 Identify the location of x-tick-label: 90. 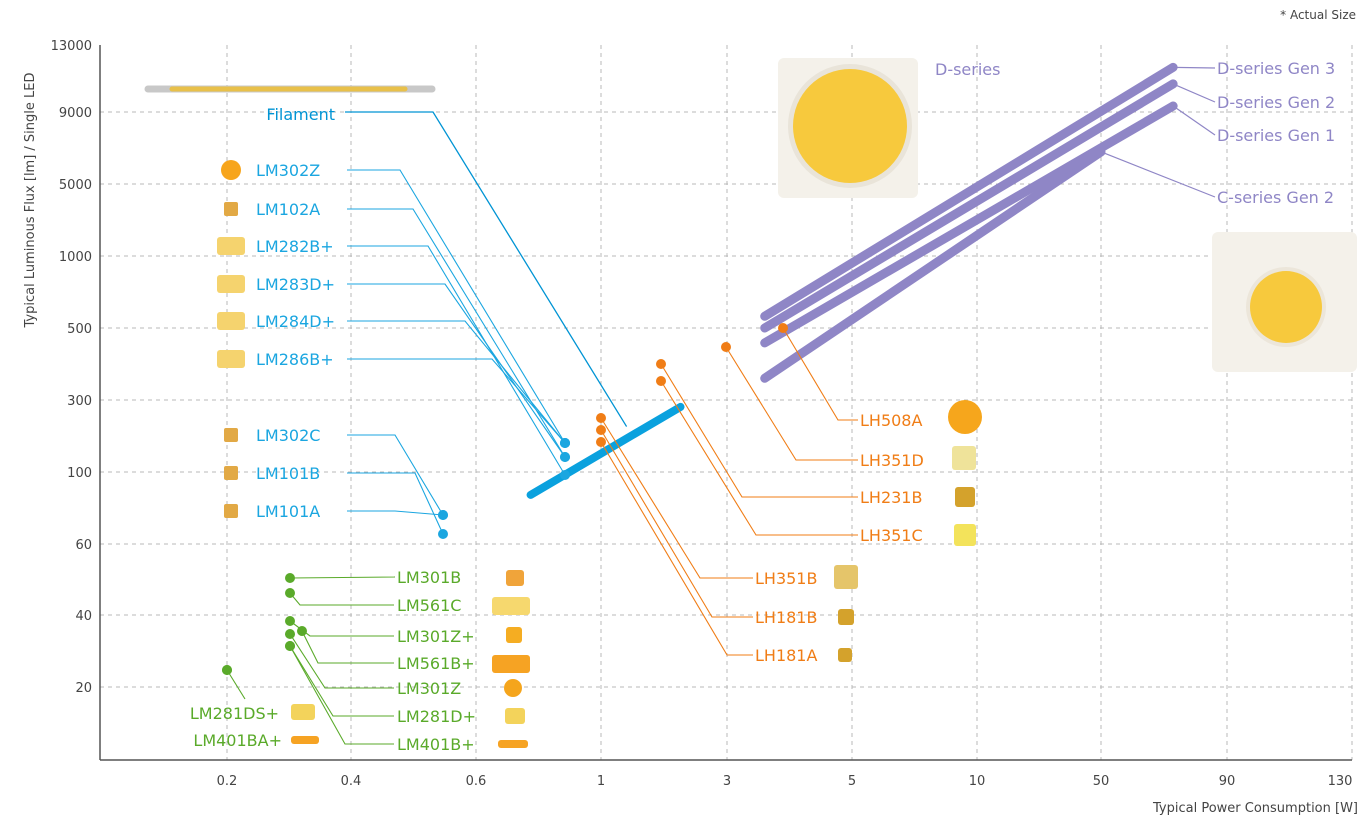
(1227, 781).